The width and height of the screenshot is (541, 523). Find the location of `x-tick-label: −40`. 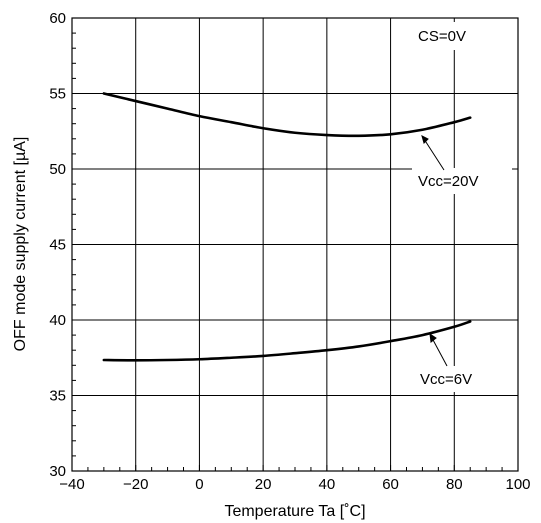

x-tick-label: −40 is located at coordinates (71, 484).